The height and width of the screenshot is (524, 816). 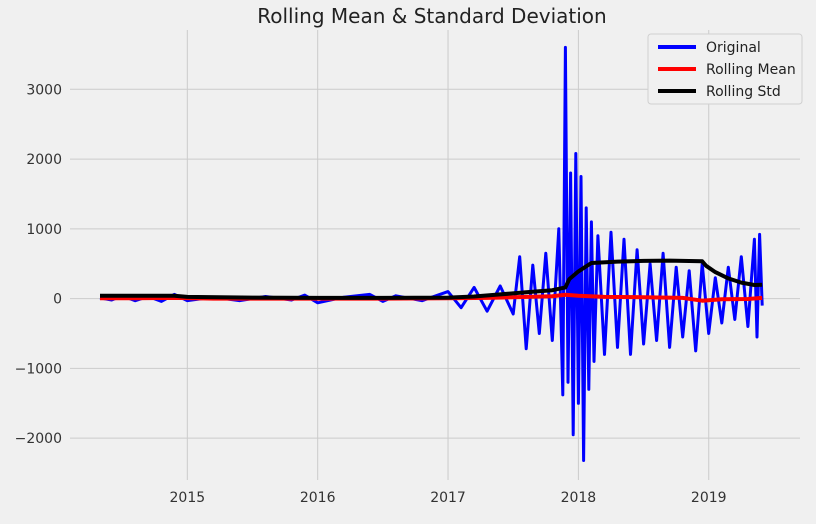 What do you see at coordinates (733, 48) in the screenshot?
I see `legend-label: Original` at bounding box center [733, 48].